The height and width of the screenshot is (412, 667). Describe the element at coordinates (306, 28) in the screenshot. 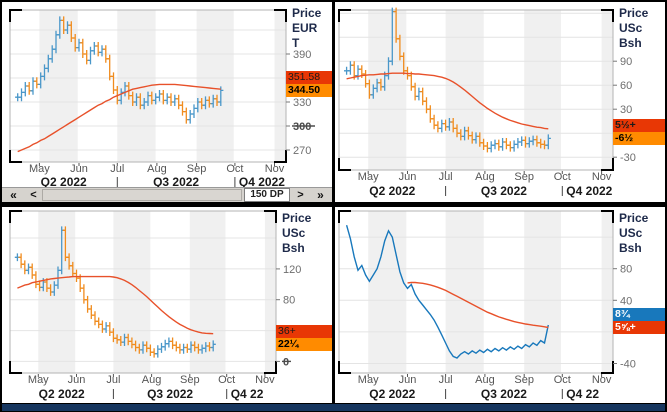

I see `price-axis-title: Price EUR T` at that location.